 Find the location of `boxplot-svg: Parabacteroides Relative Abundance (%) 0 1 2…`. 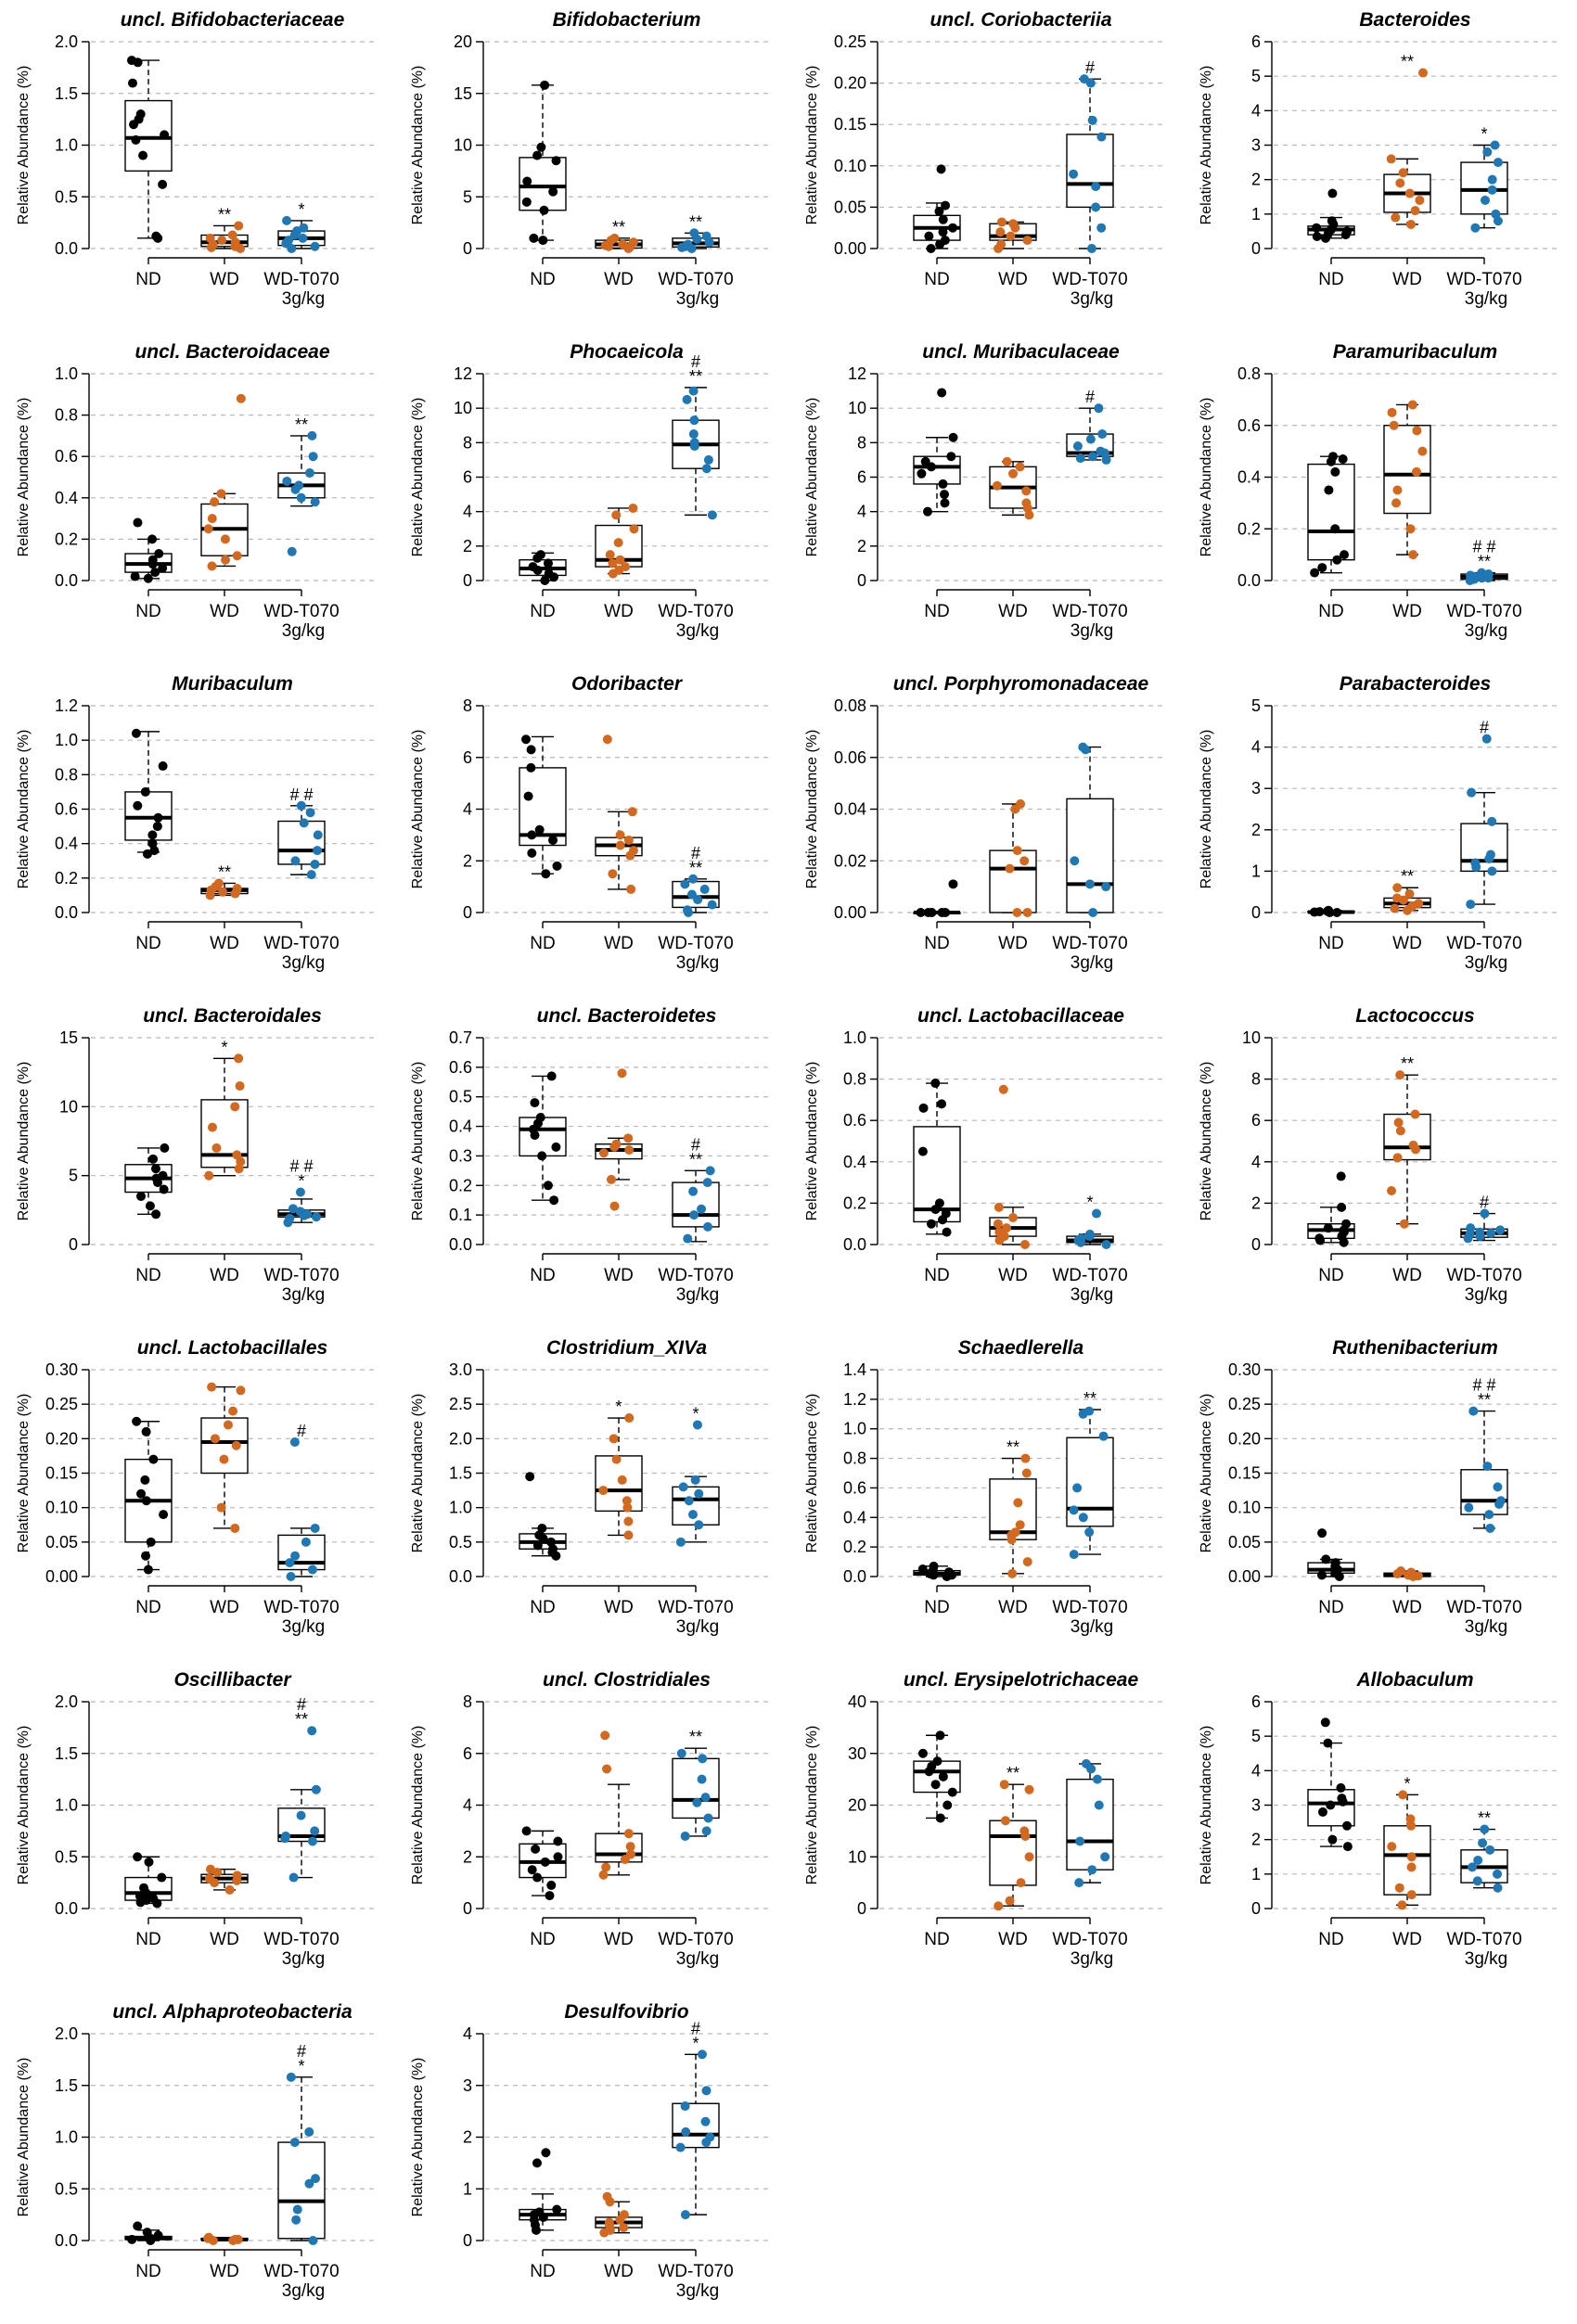

boxplot-svg: Parabacteroides Relative Abundance (%) 0 1 2… is located at coordinates (1378, 823).